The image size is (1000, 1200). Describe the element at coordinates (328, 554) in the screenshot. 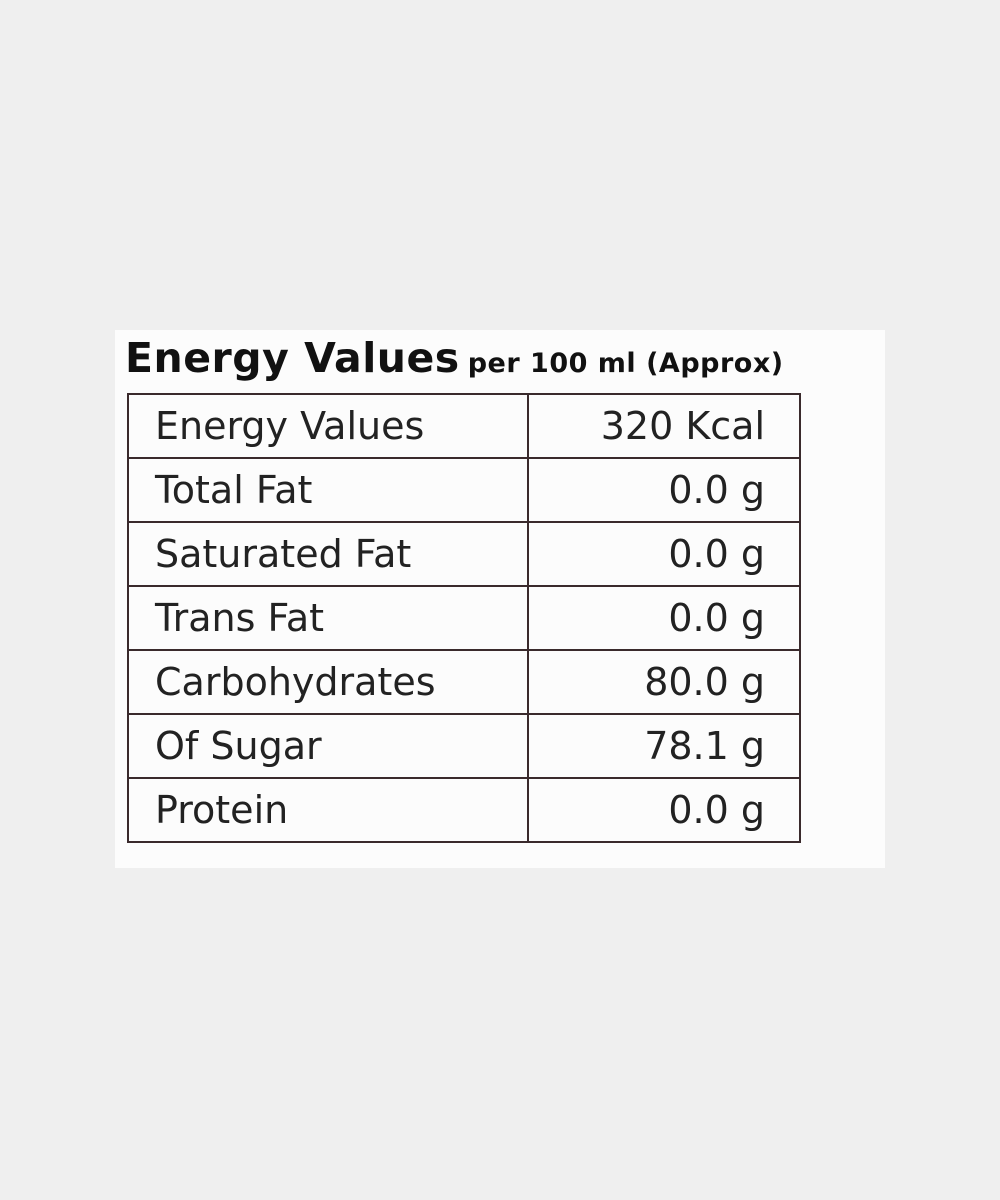

I see `nutrient-name: Saturated Fat` at that location.